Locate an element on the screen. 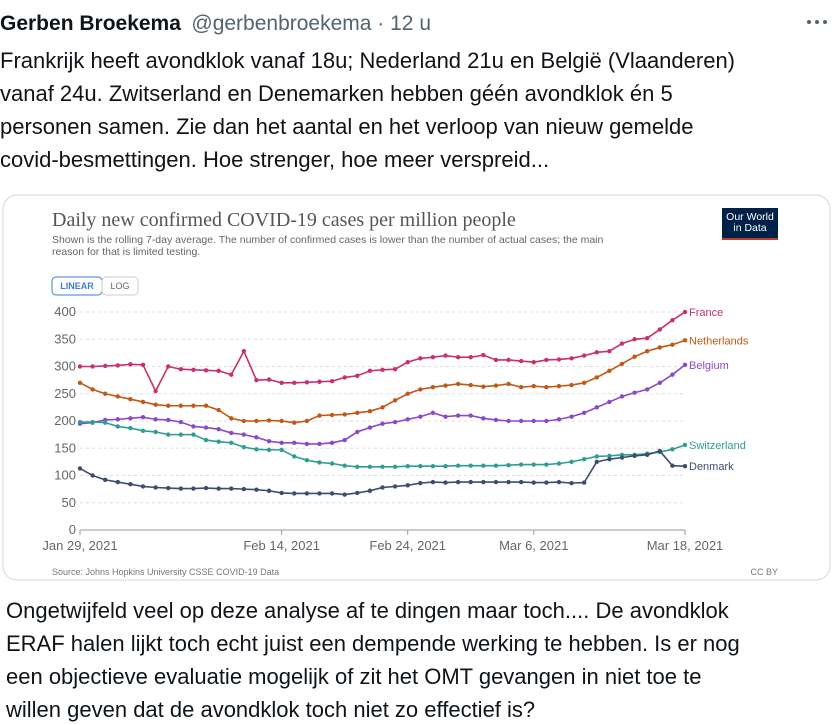 The height and width of the screenshot is (725, 835). y-tick-label: 50 is located at coordinates (69, 502).